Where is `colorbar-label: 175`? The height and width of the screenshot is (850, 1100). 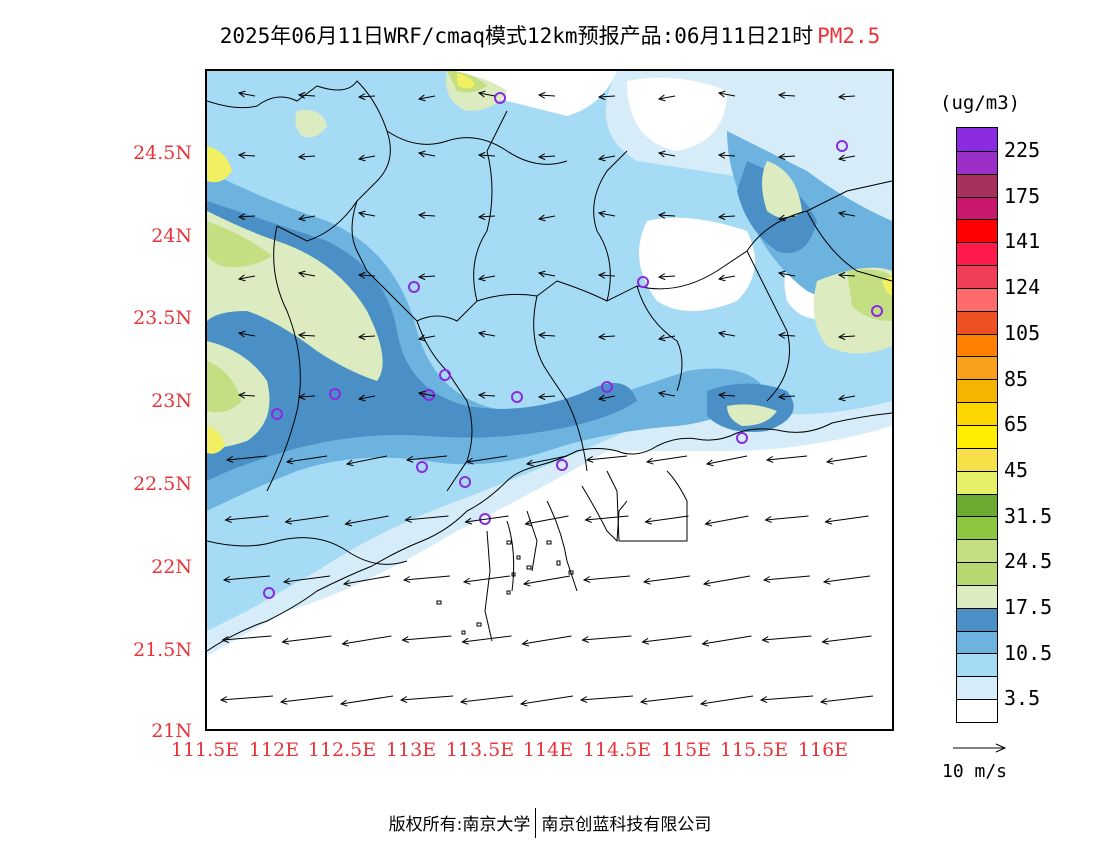 colorbar-label: 175 is located at coordinates (1022, 195).